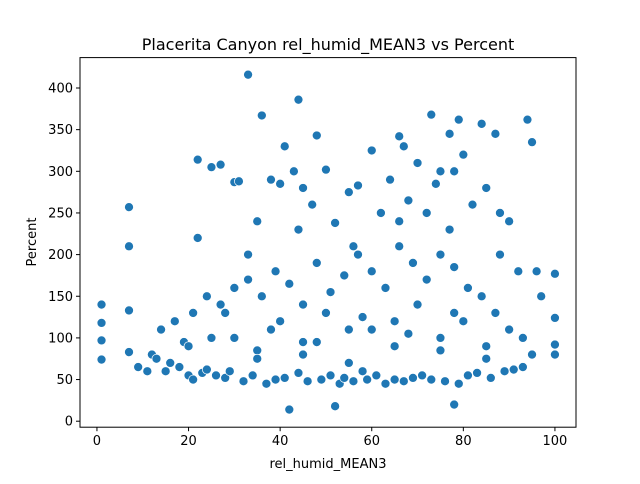 Image resolution: width=640 pixels, height=484 pixels. I want to click on y-tick-label: 100, so click(60, 338).